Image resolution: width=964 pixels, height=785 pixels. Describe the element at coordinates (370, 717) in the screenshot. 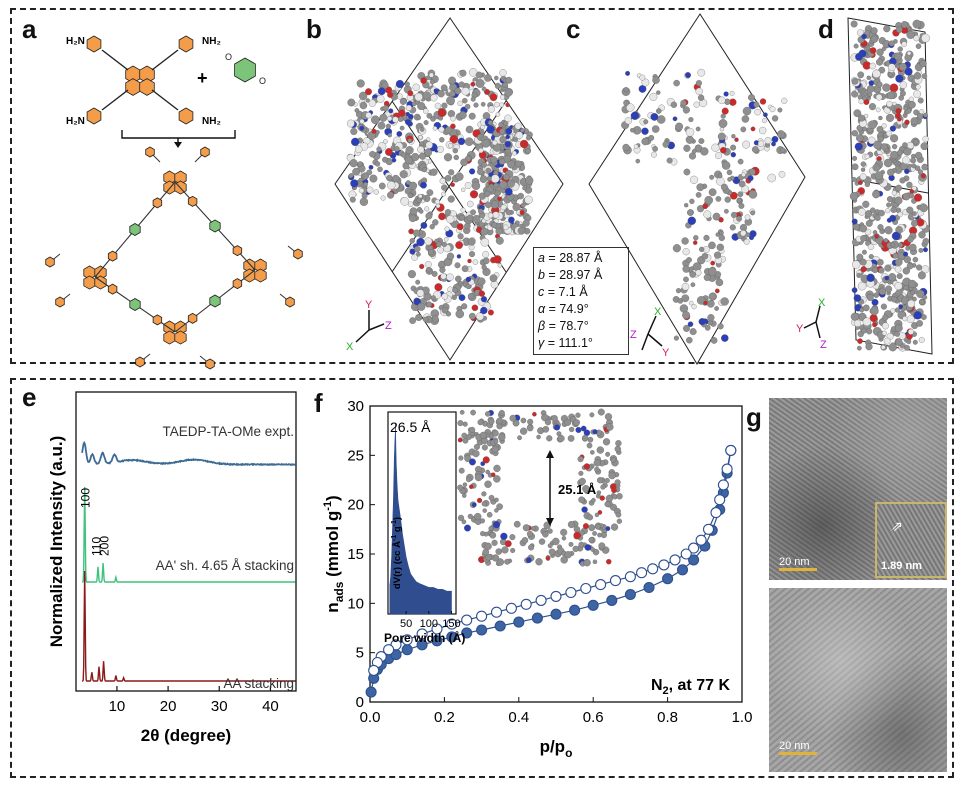

I see `x-tick-label: 0.0` at that location.